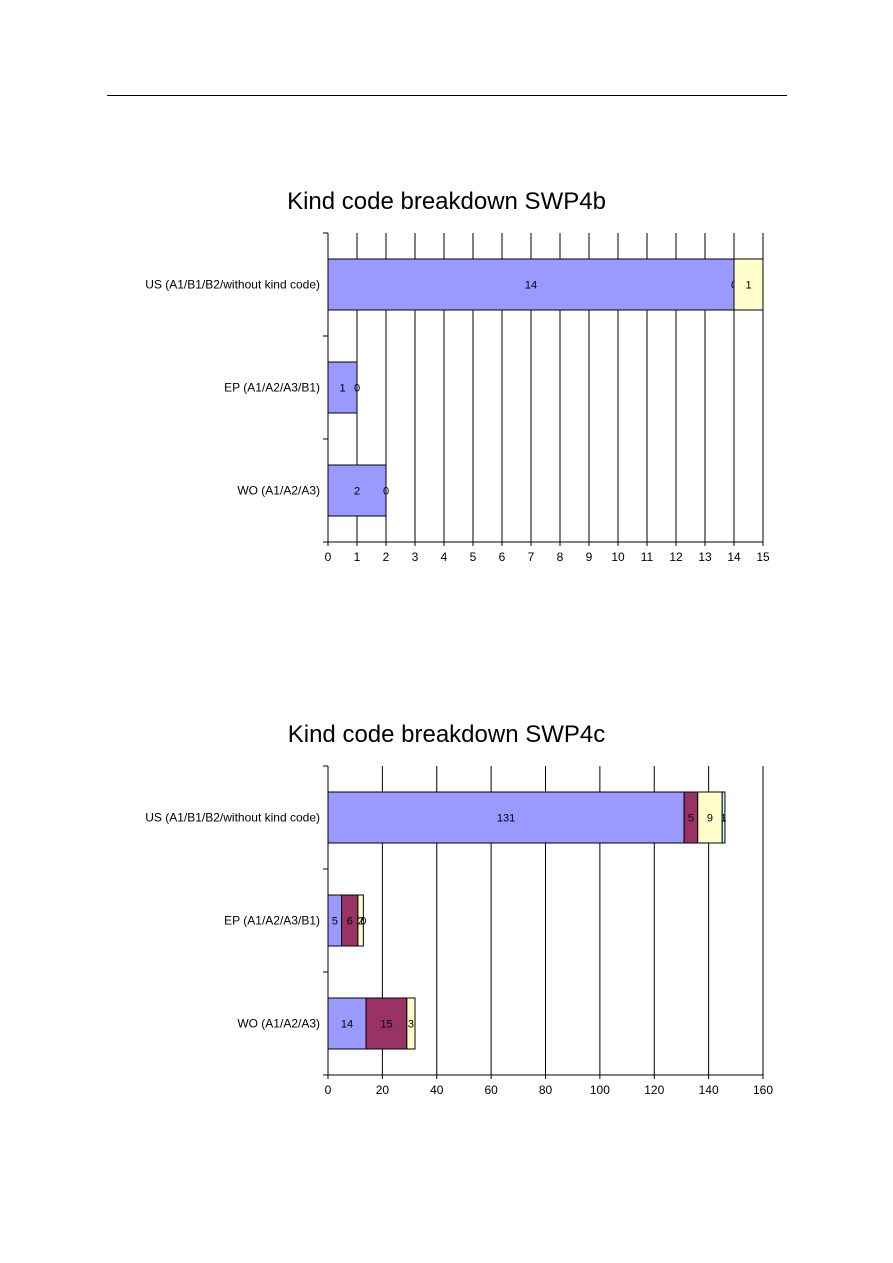 The width and height of the screenshot is (893, 1263). I want to click on x-tick-label: 140, so click(709, 1090).